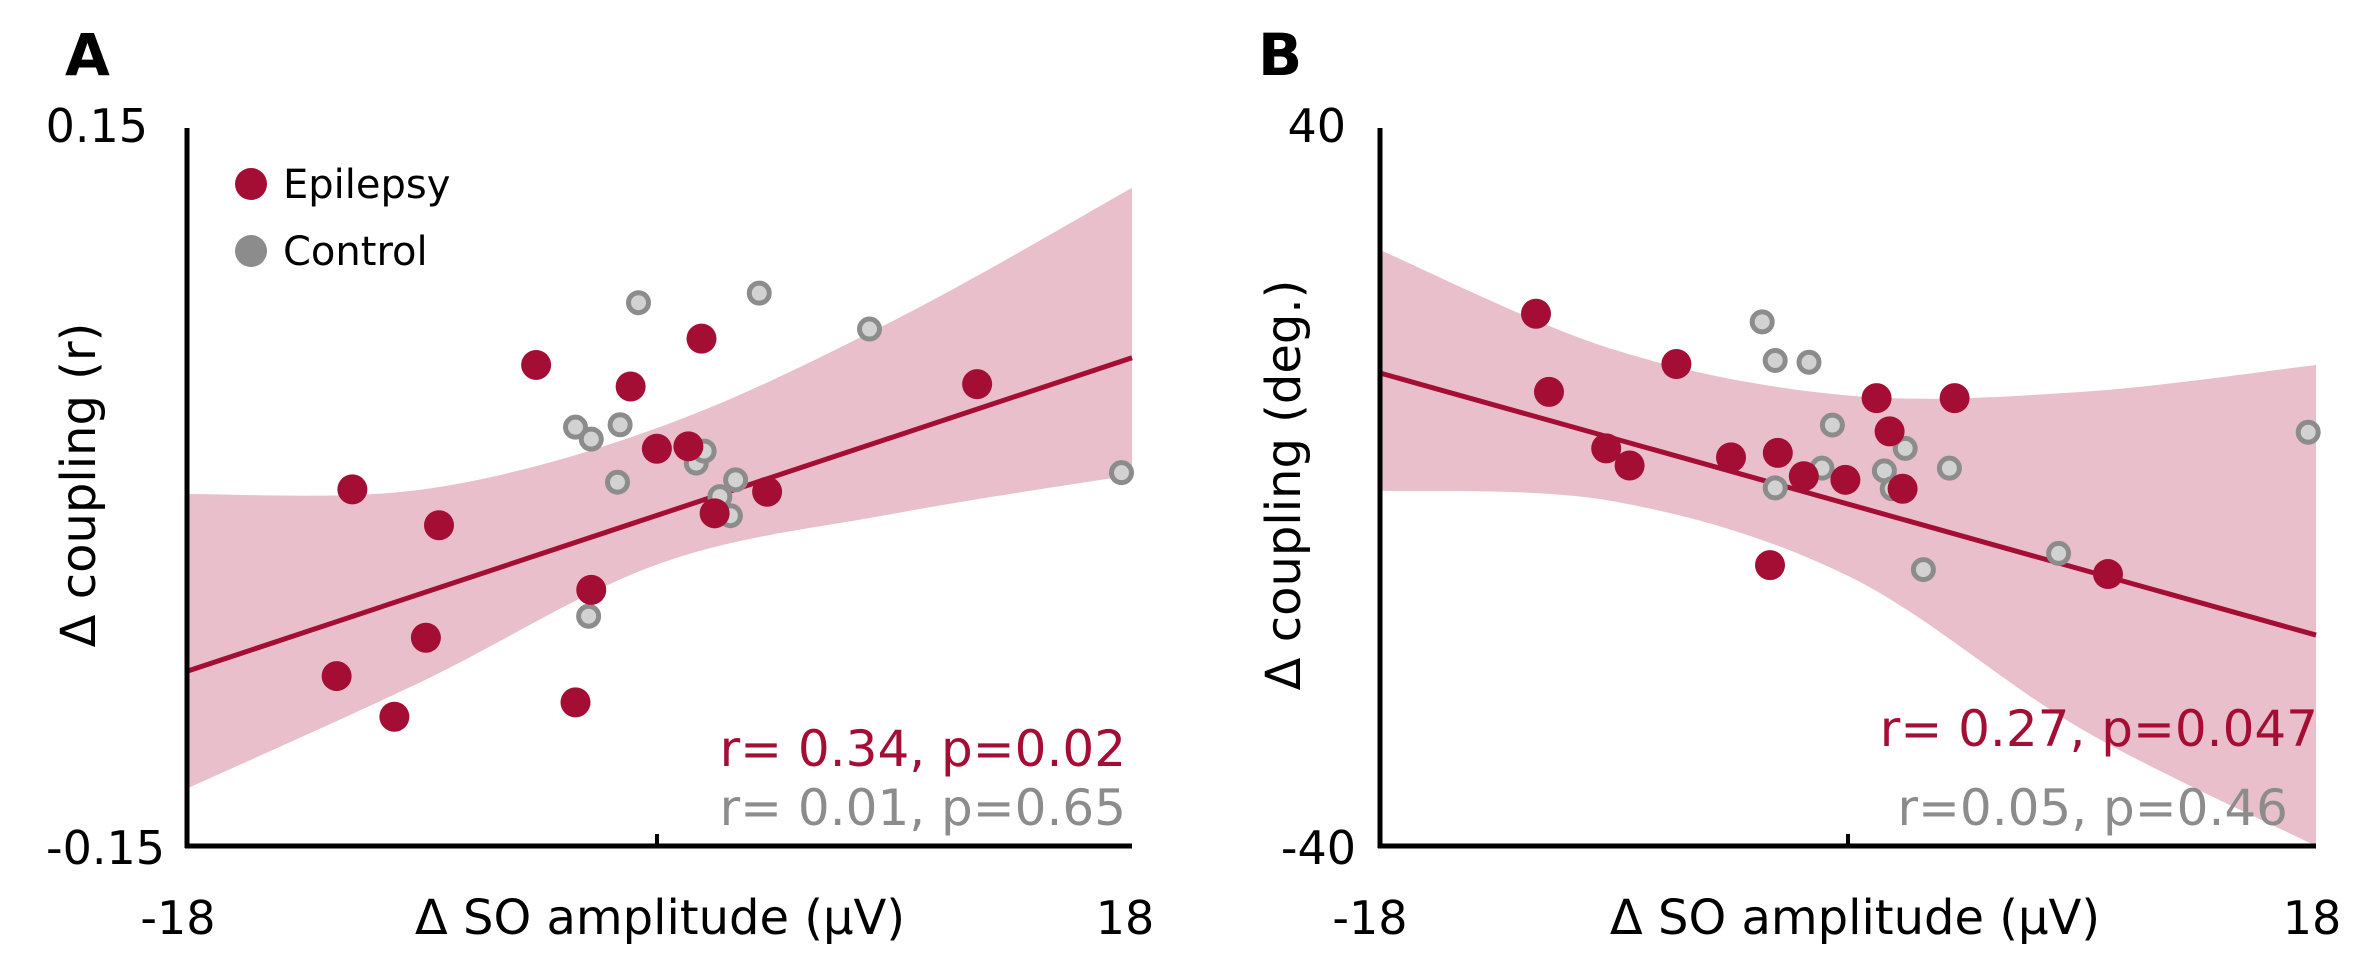 The height and width of the screenshot is (969, 2371). I want to click on panel-label-a: A, so click(87, 55).